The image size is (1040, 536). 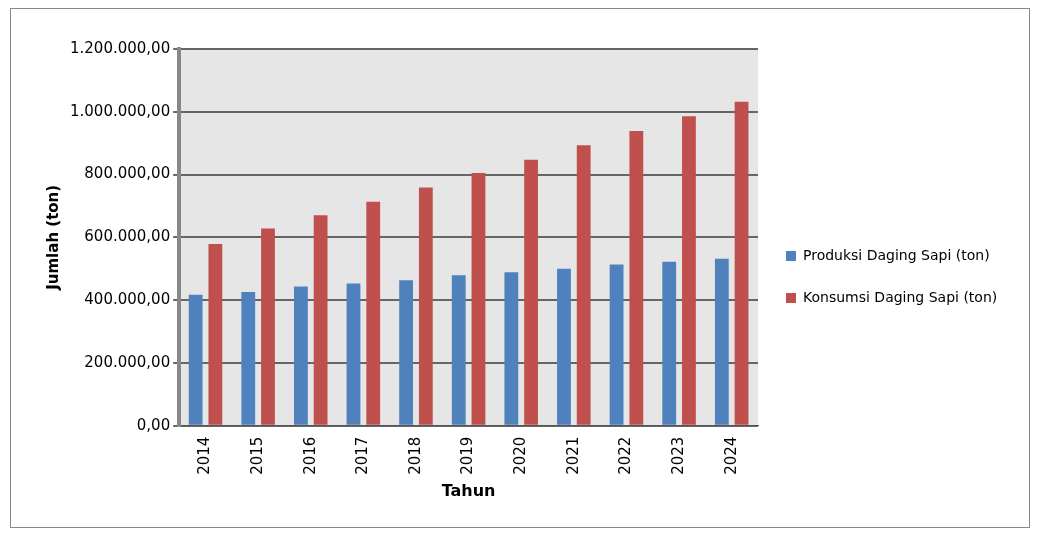 What do you see at coordinates (153, 424) in the screenshot?
I see `y-tick-label: 0,00` at bounding box center [153, 424].